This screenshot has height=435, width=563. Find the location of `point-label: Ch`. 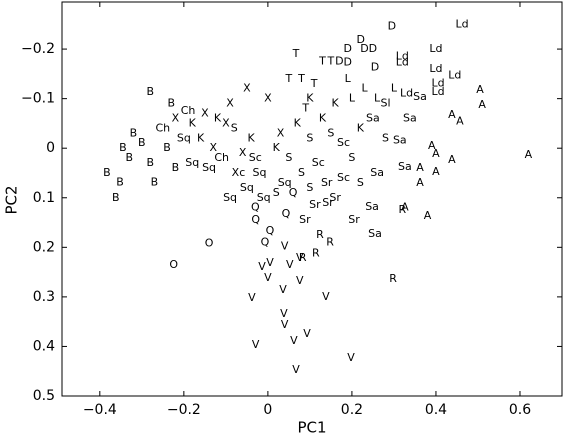

point-label: Ch is located at coordinates (221, 157).